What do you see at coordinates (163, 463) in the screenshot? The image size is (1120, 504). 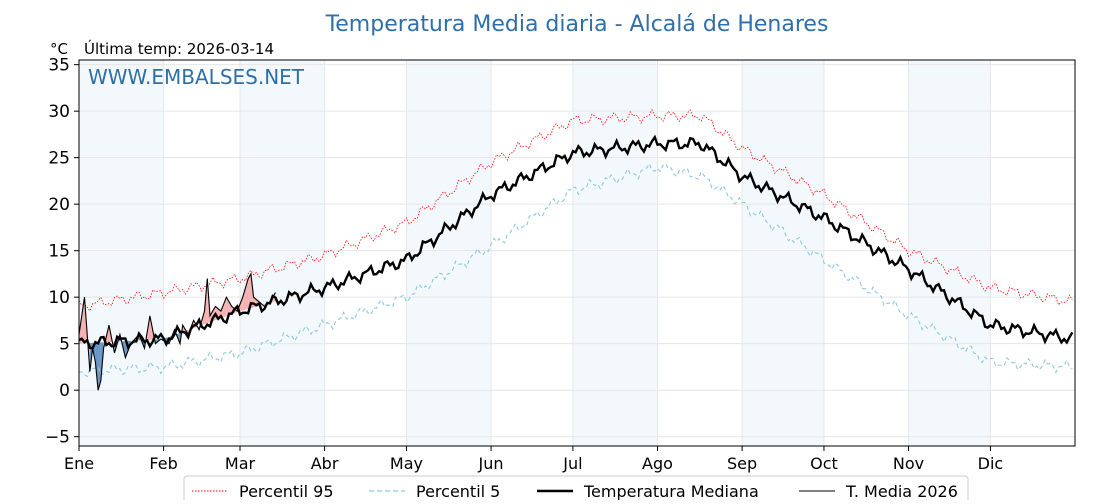 I see `x-tick-label: Feb` at bounding box center [163, 463].